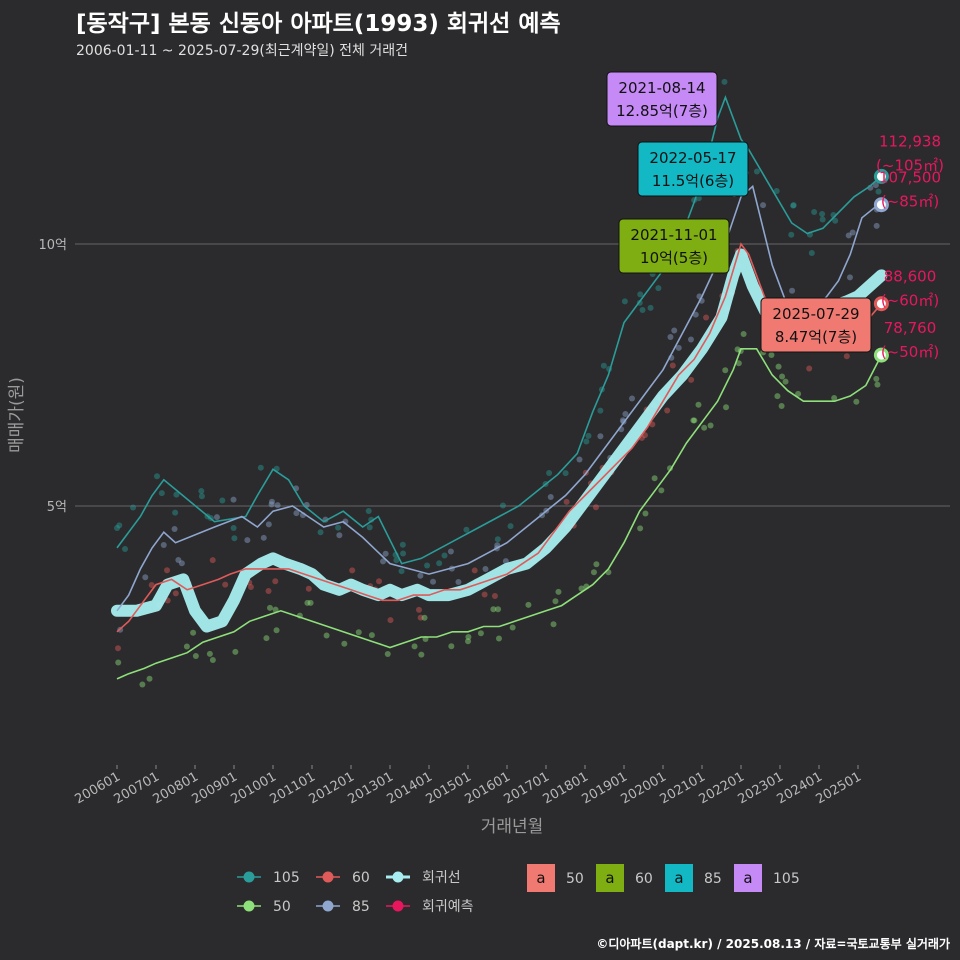  What do you see at coordinates (318, 24) in the screenshot?
I see `chart-title: [동작구] 본동 신동아 아파트(1993) 회귀선 예측` at bounding box center [318, 24].